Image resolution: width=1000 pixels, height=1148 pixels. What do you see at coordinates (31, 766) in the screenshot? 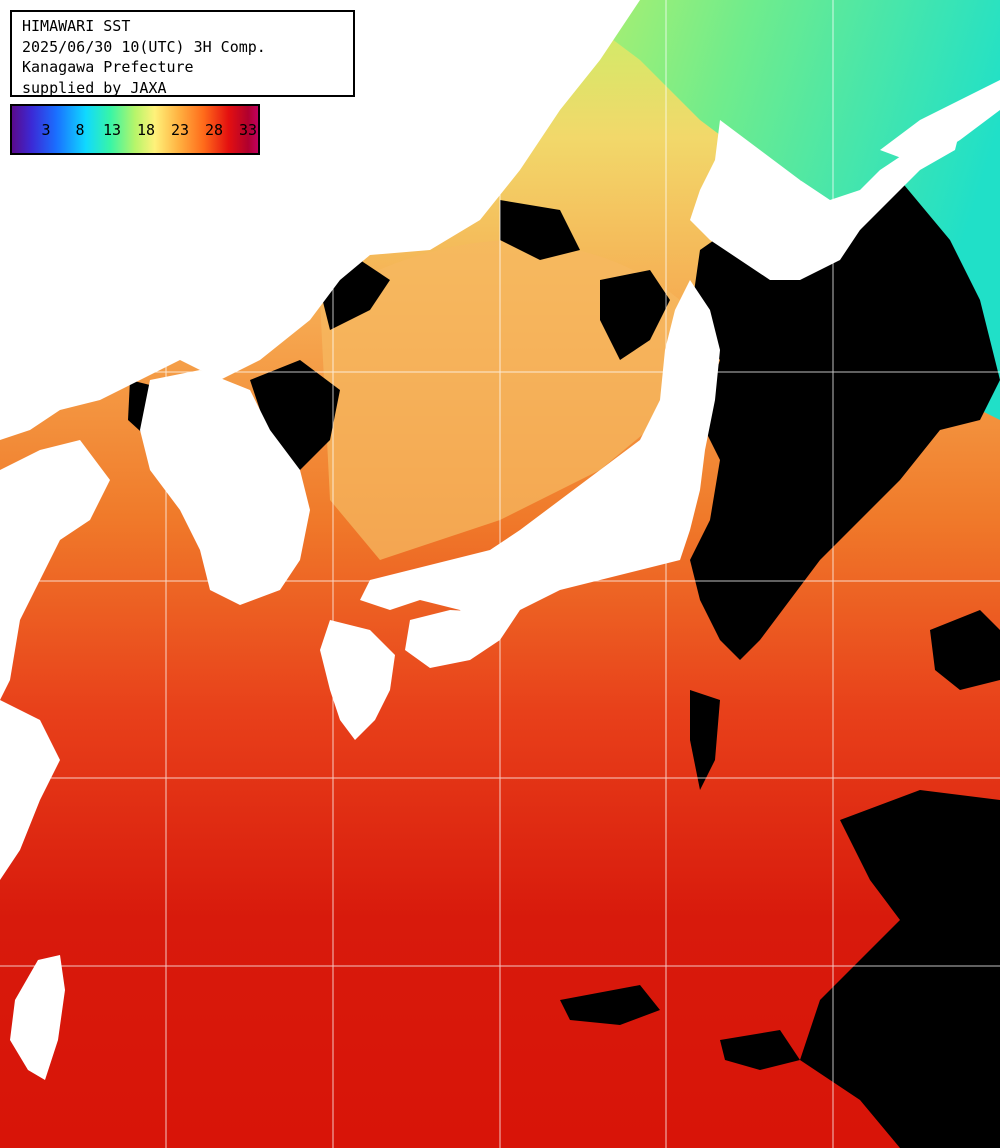
I see `lat-label-30n: 30N` at bounding box center [31, 766].